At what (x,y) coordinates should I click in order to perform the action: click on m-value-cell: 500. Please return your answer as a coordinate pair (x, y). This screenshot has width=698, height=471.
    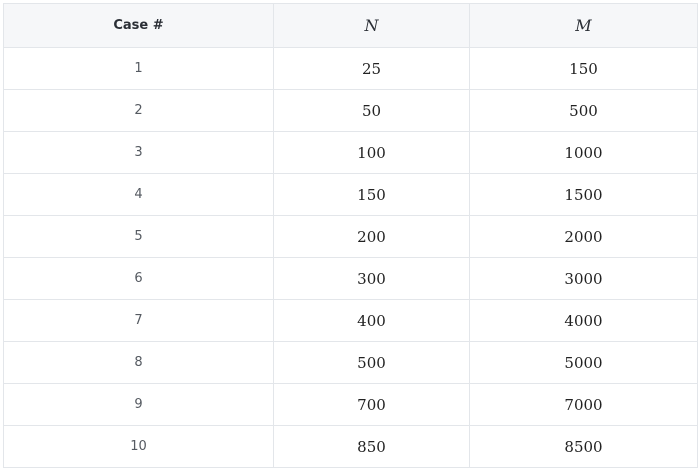
    Looking at the image, I should click on (583, 110).